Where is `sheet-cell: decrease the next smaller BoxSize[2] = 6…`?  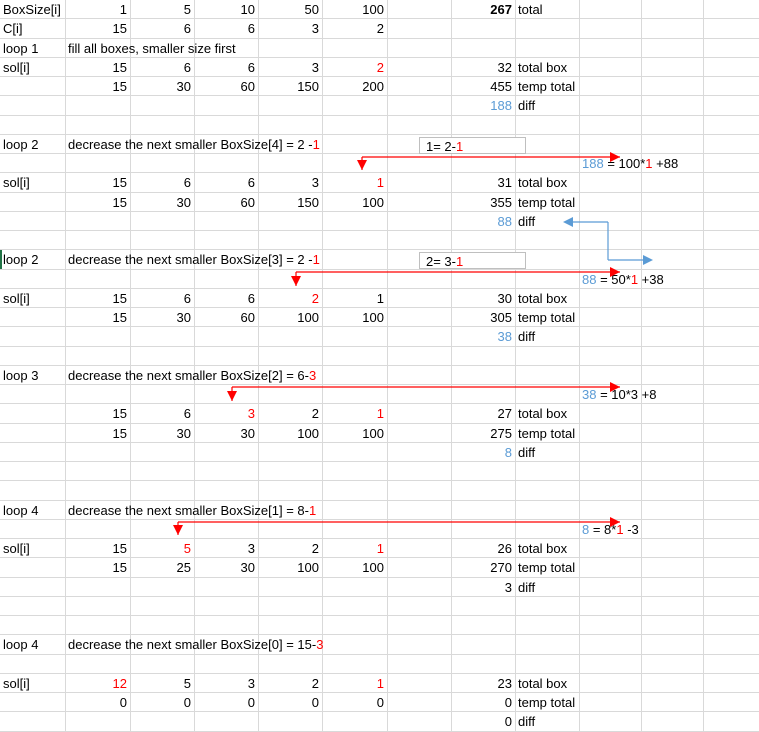
sheet-cell: decrease the next smaller BoxSize[2] = 6… is located at coordinates (412, 375).